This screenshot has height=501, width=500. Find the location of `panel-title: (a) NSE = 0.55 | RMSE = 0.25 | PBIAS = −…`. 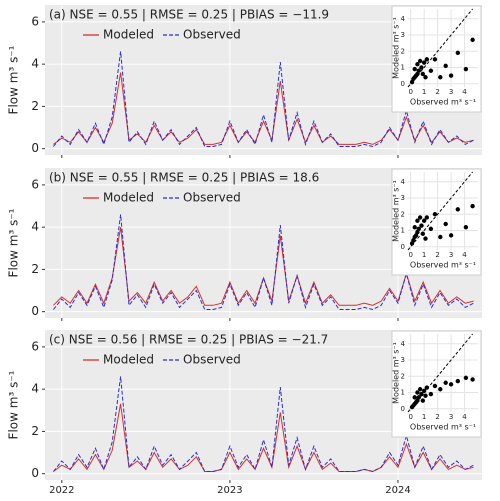

panel-title: (a) NSE = 0.55 | RMSE = 0.25 | PBIAS = −… is located at coordinates (189, 15).